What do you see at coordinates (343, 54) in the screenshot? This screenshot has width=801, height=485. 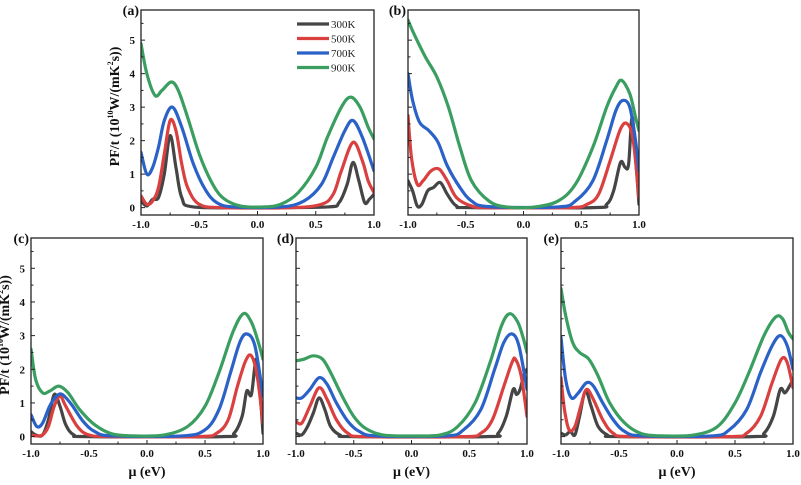 I see `legend-label-700K: 700K` at bounding box center [343, 54].